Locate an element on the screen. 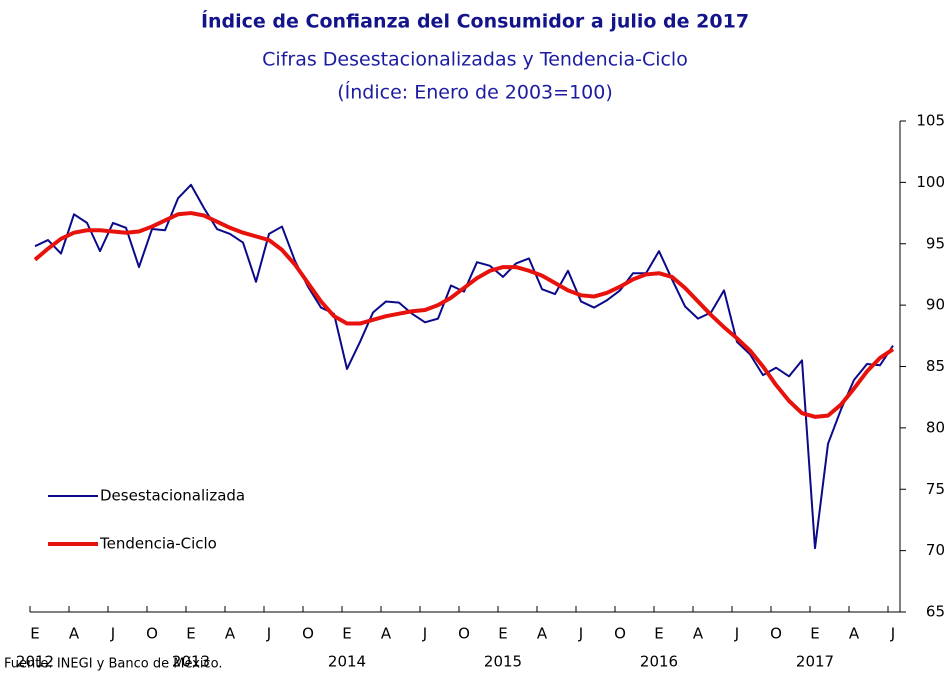 Image resolution: width=951 pixels, height=675 pixels. y-tick-label: 105 is located at coordinates (930, 121).